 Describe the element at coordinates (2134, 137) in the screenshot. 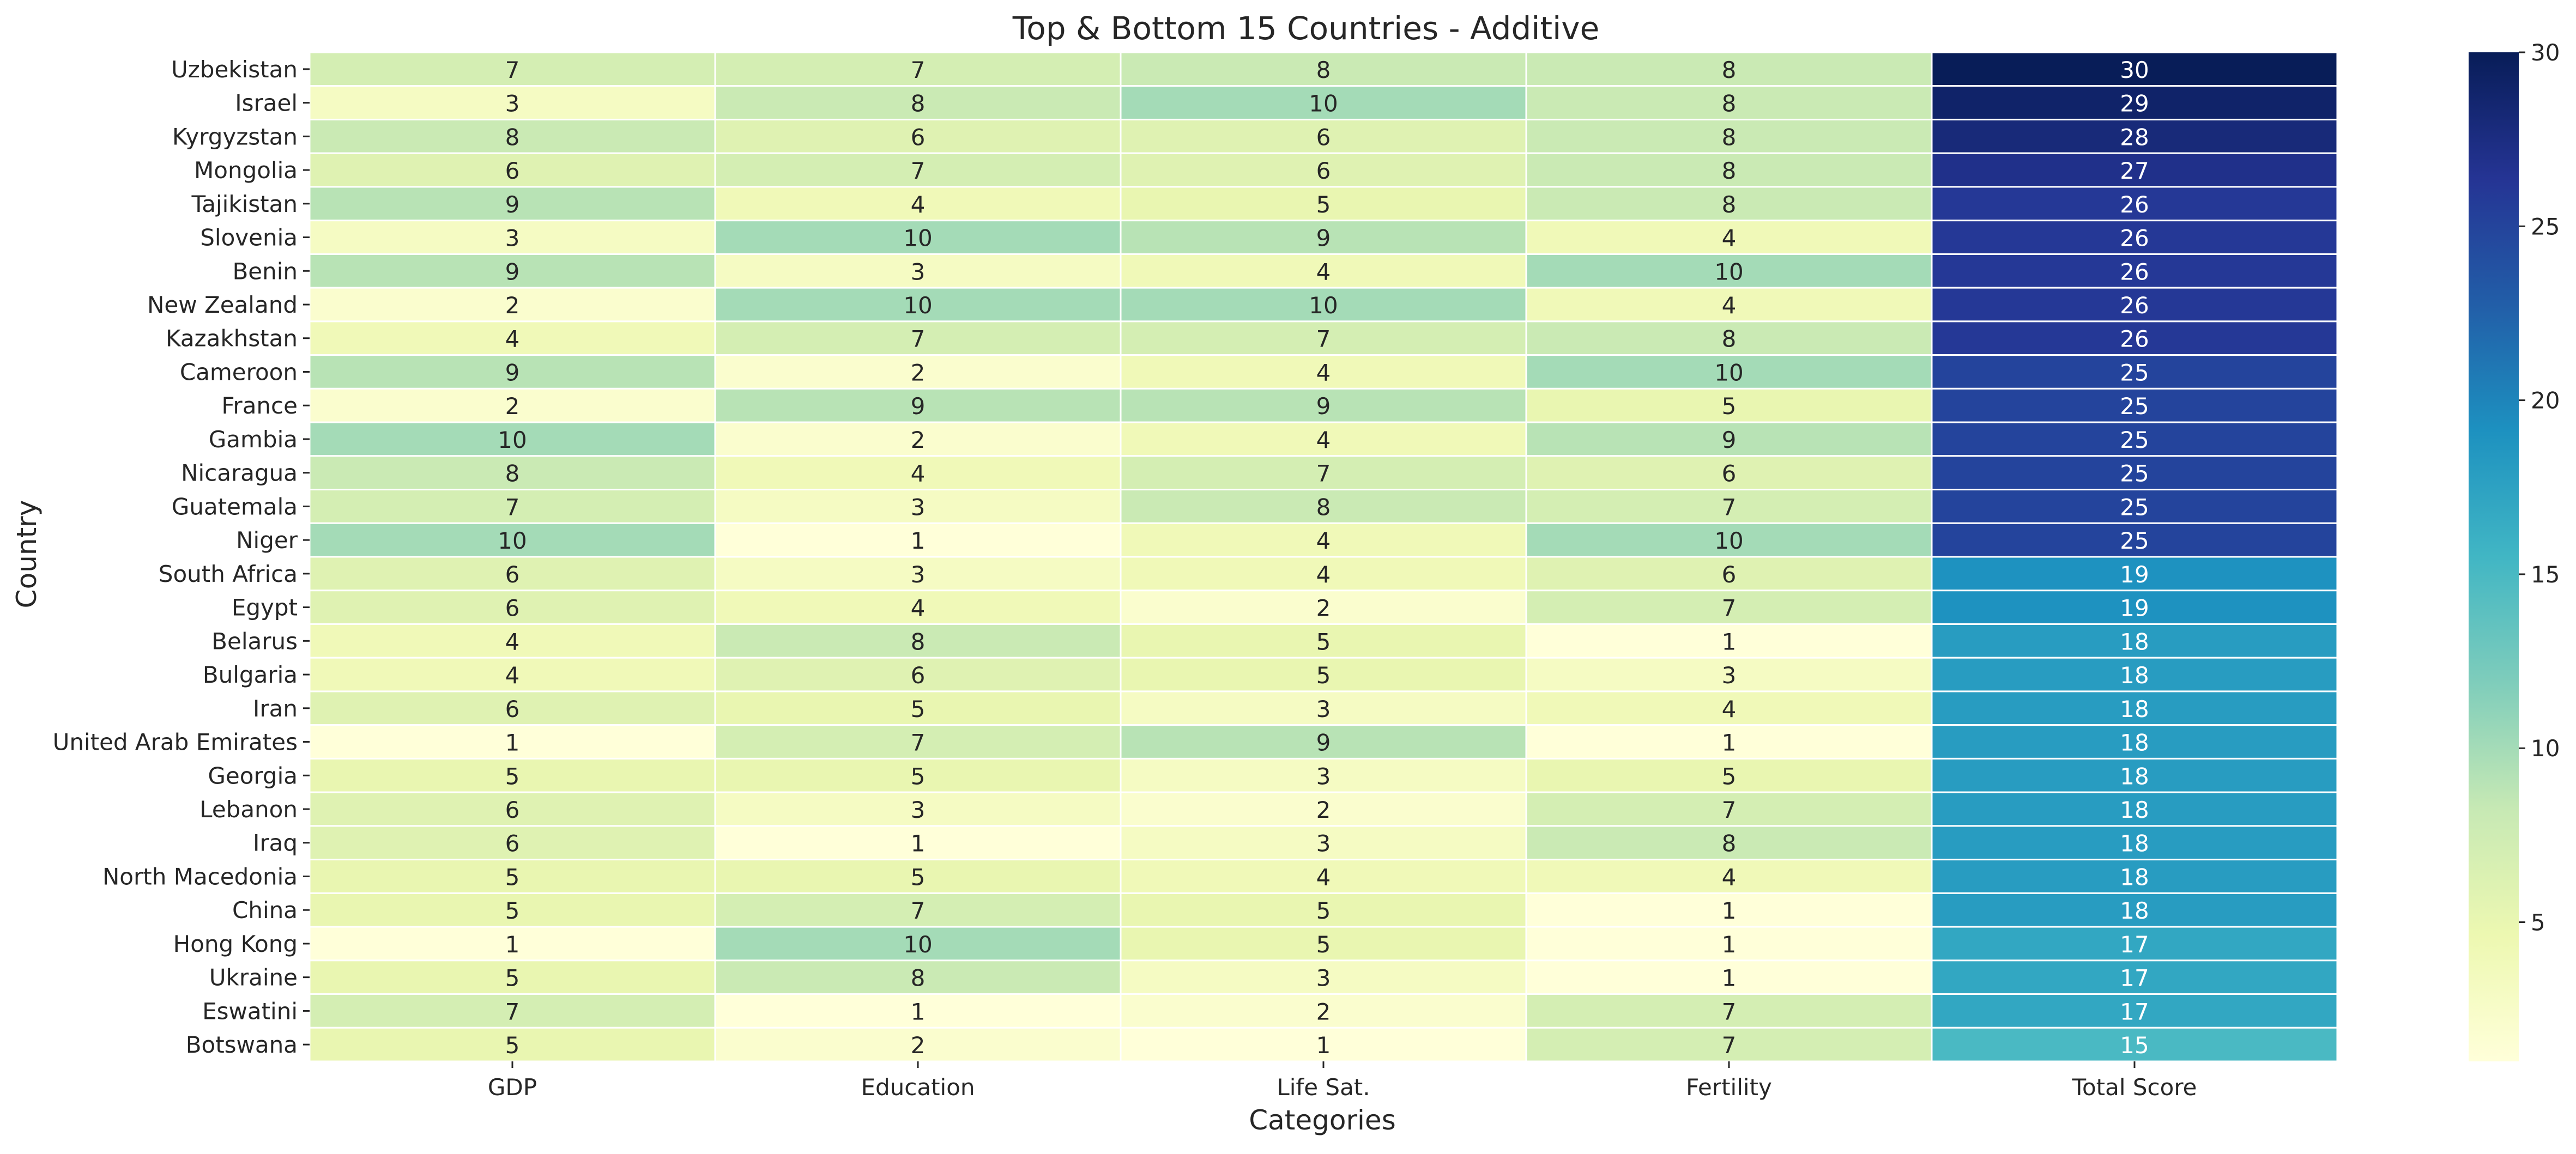

I see `cell-value-label: 28` at that location.